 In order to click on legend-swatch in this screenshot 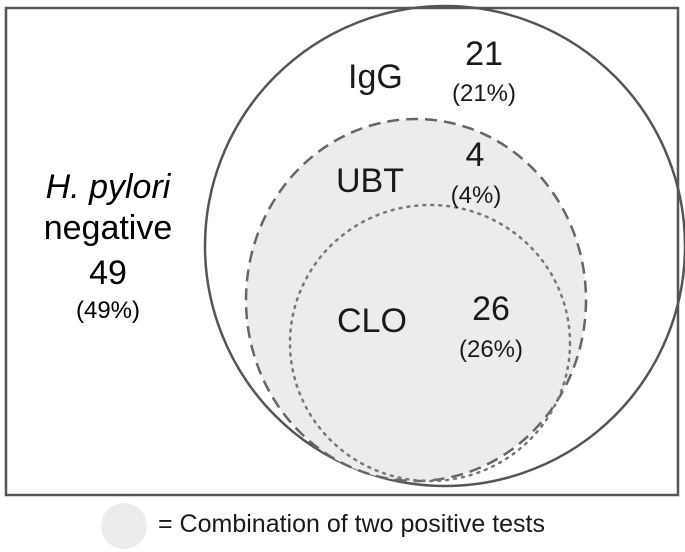, I will do `click(124, 526)`.